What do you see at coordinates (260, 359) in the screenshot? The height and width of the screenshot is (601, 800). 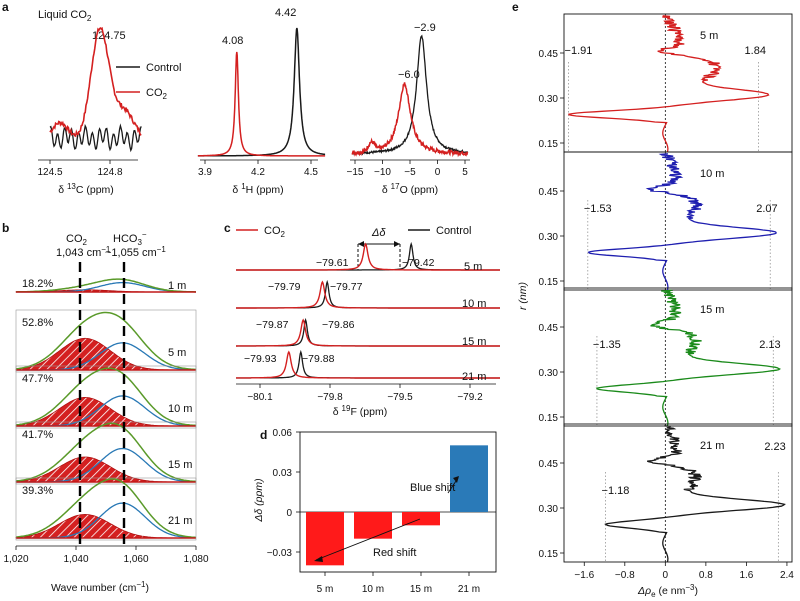 I see `c-co2-label: −79.93` at bounding box center [260, 359].